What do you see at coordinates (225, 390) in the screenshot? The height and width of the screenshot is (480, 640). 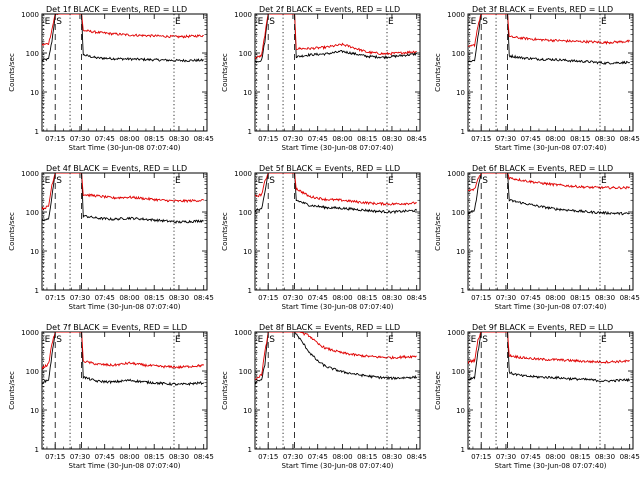 I see `y-axis-label: Counts/sec` at bounding box center [225, 390].